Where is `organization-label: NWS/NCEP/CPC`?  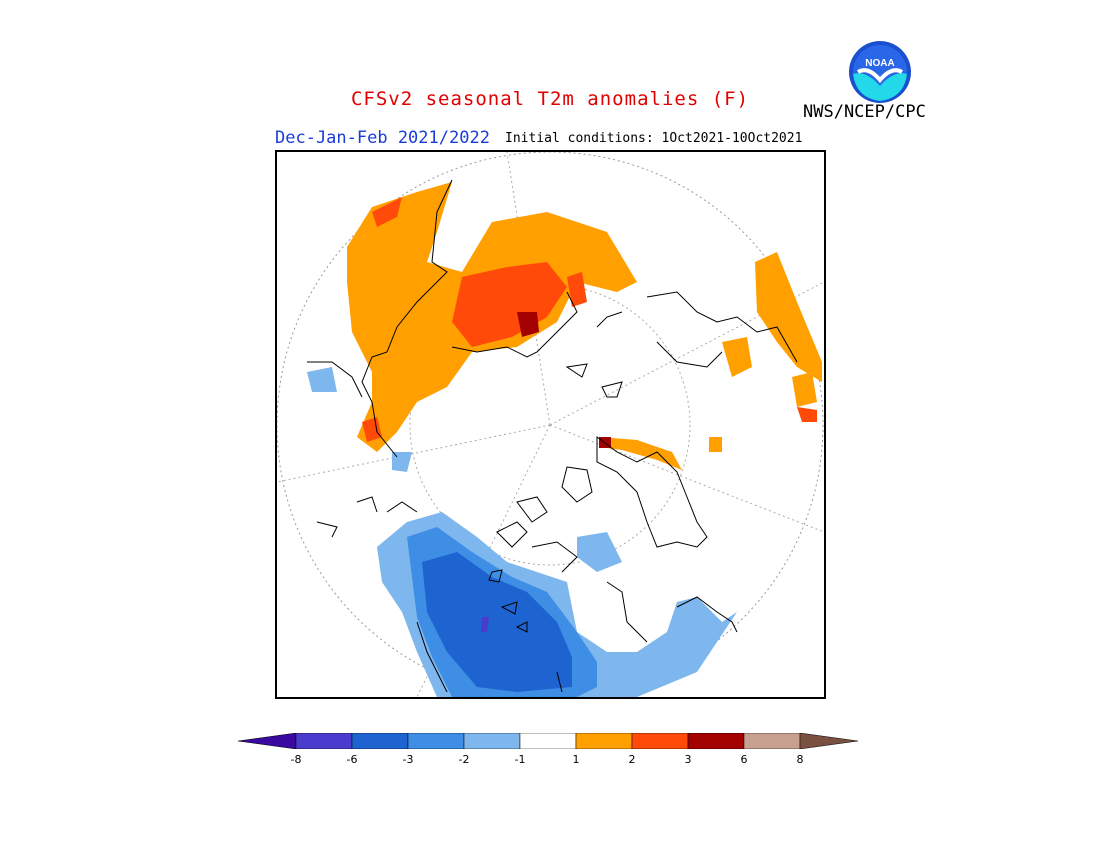 organization-label: NWS/NCEP/CPC is located at coordinates (864, 112).